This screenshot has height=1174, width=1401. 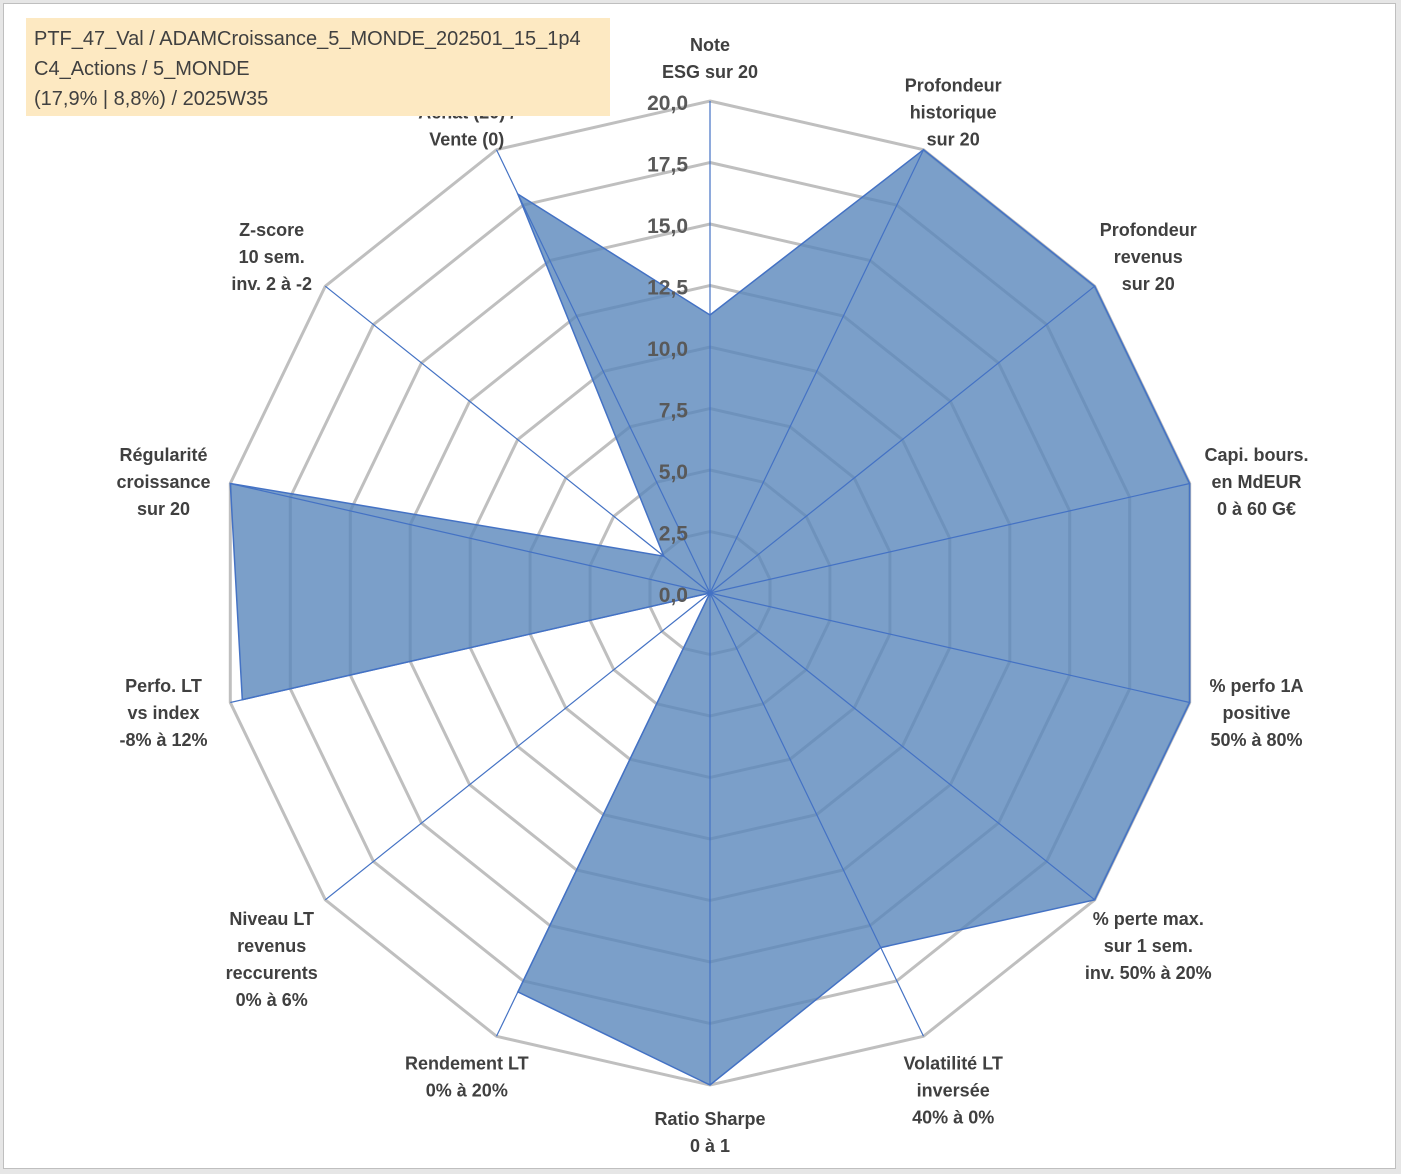 What do you see at coordinates (467, 1064) in the screenshot?
I see `category-label-line: Rendement LT` at bounding box center [467, 1064].